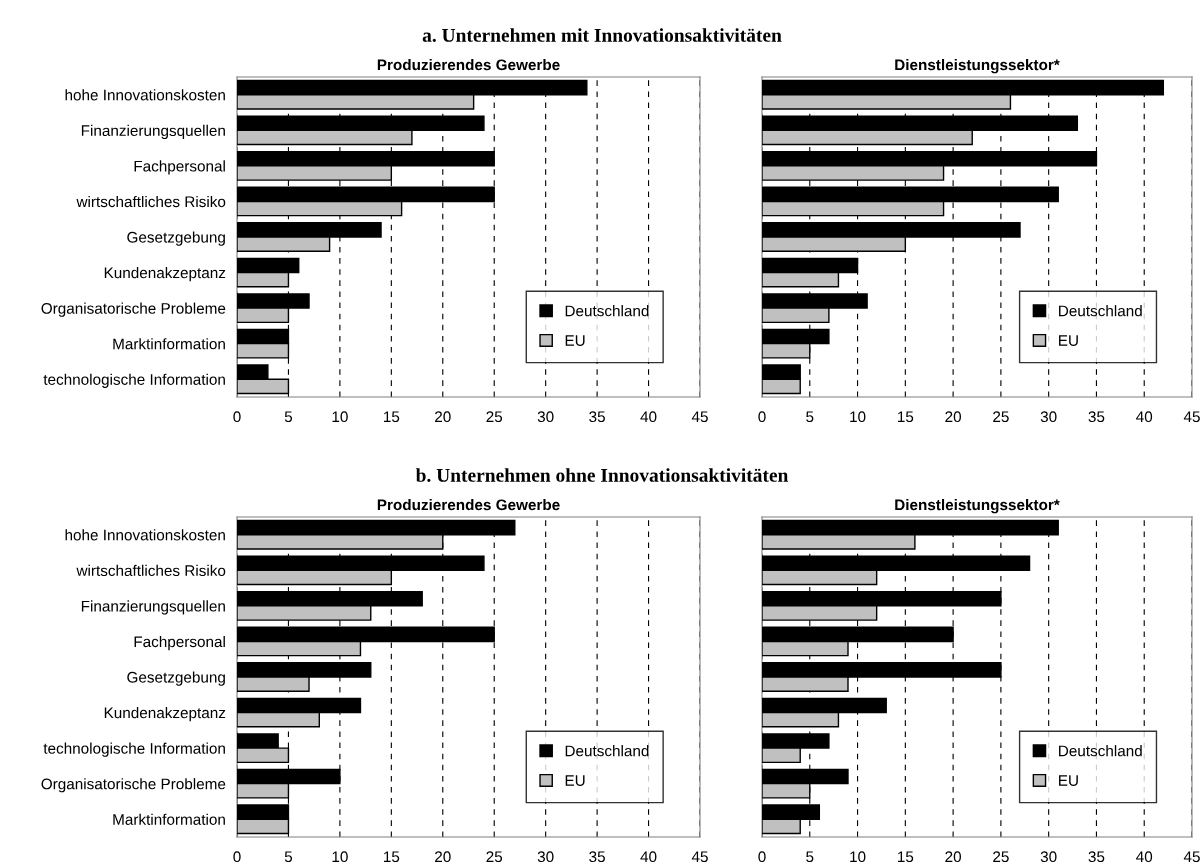 This screenshot has width=1204, height=865. I want to click on text: b. Unternehmen ohne Innovationsaktivitäten, so click(602, 475).